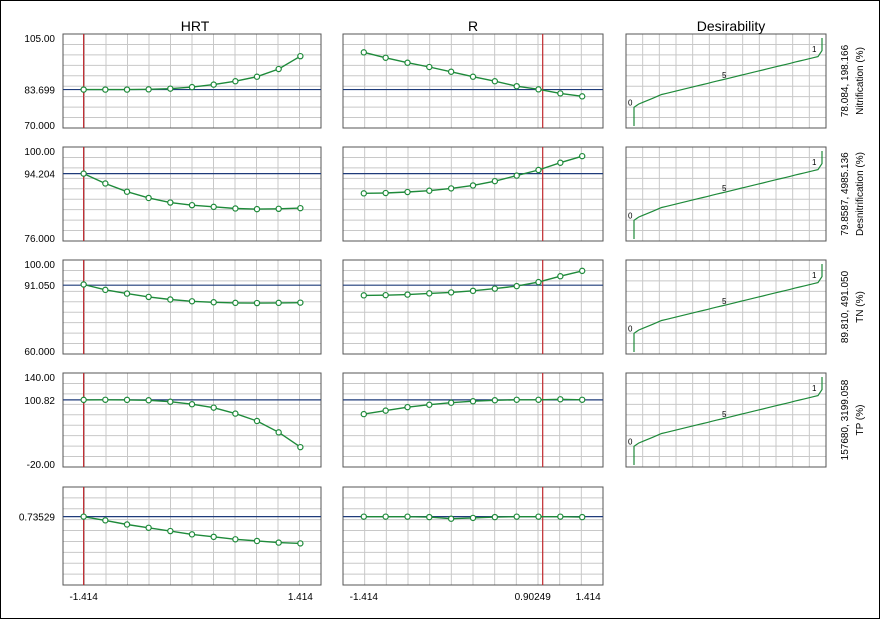 The image size is (880, 623). I want to click on desirability-panel-border, so click(726, 81).